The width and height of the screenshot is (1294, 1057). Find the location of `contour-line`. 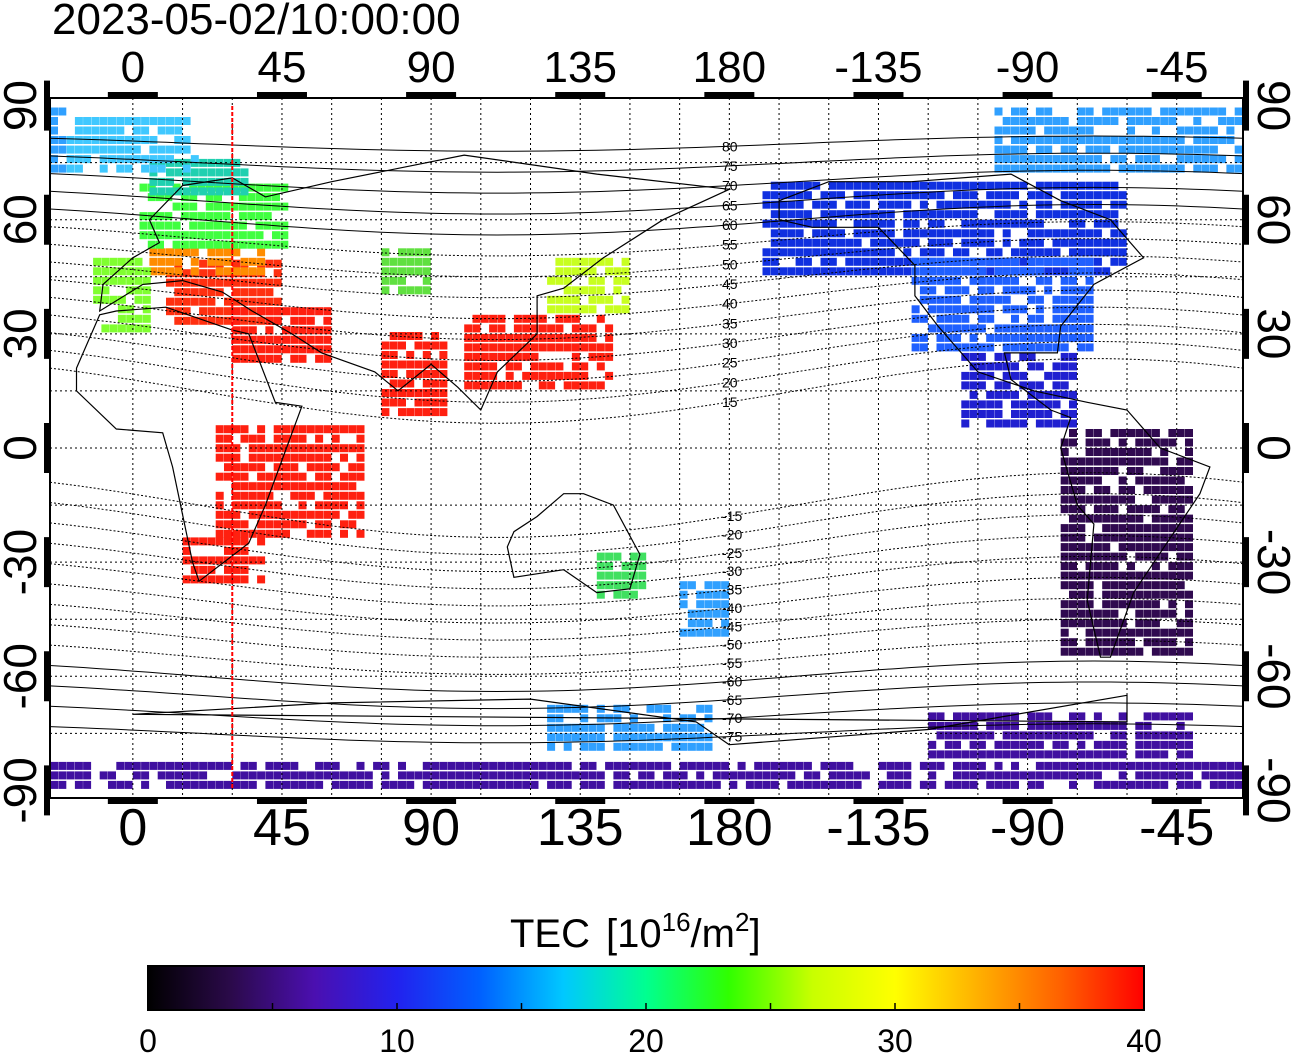

contour-line is located at coordinates (646, 581).